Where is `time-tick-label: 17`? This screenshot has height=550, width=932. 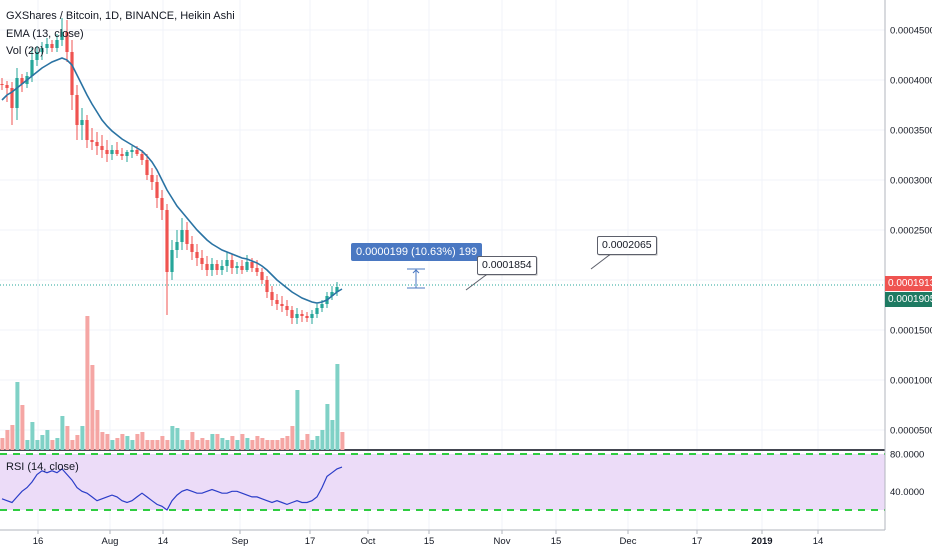
time-tick-label: 17 is located at coordinates (310, 541).